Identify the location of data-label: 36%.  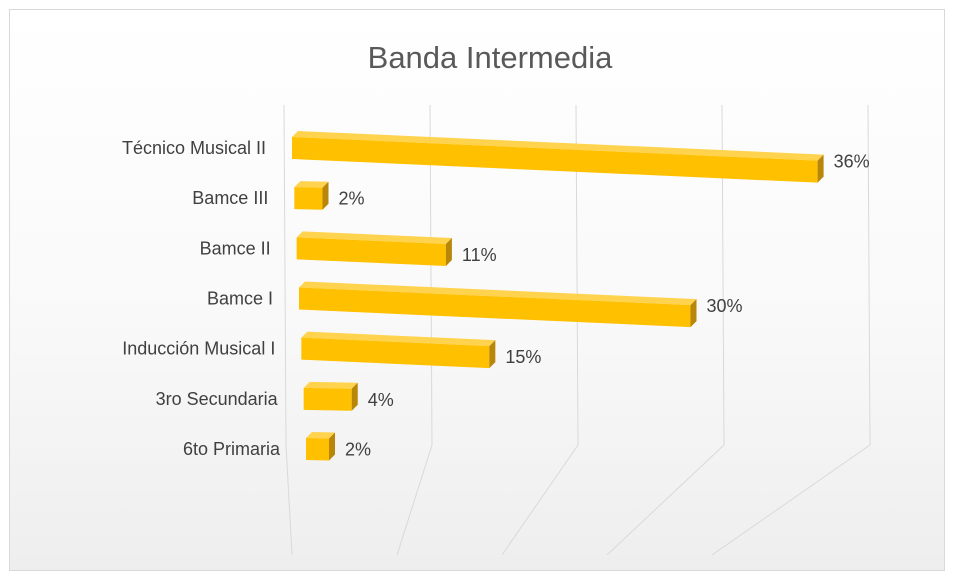
(852, 162).